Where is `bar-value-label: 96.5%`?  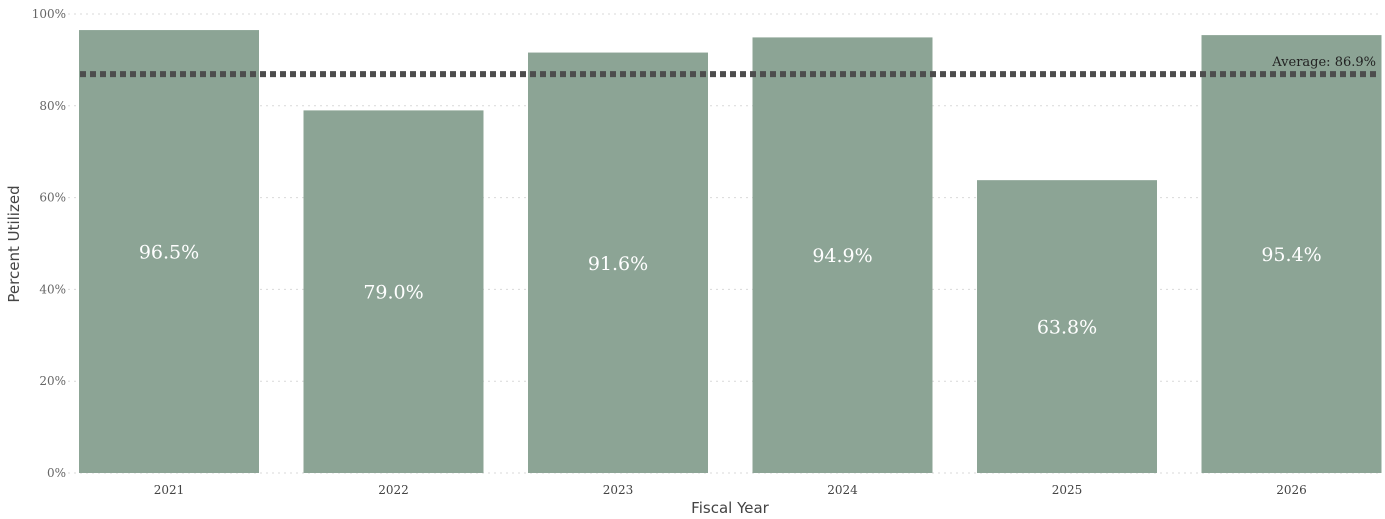 bar-value-label: 96.5% is located at coordinates (169, 253).